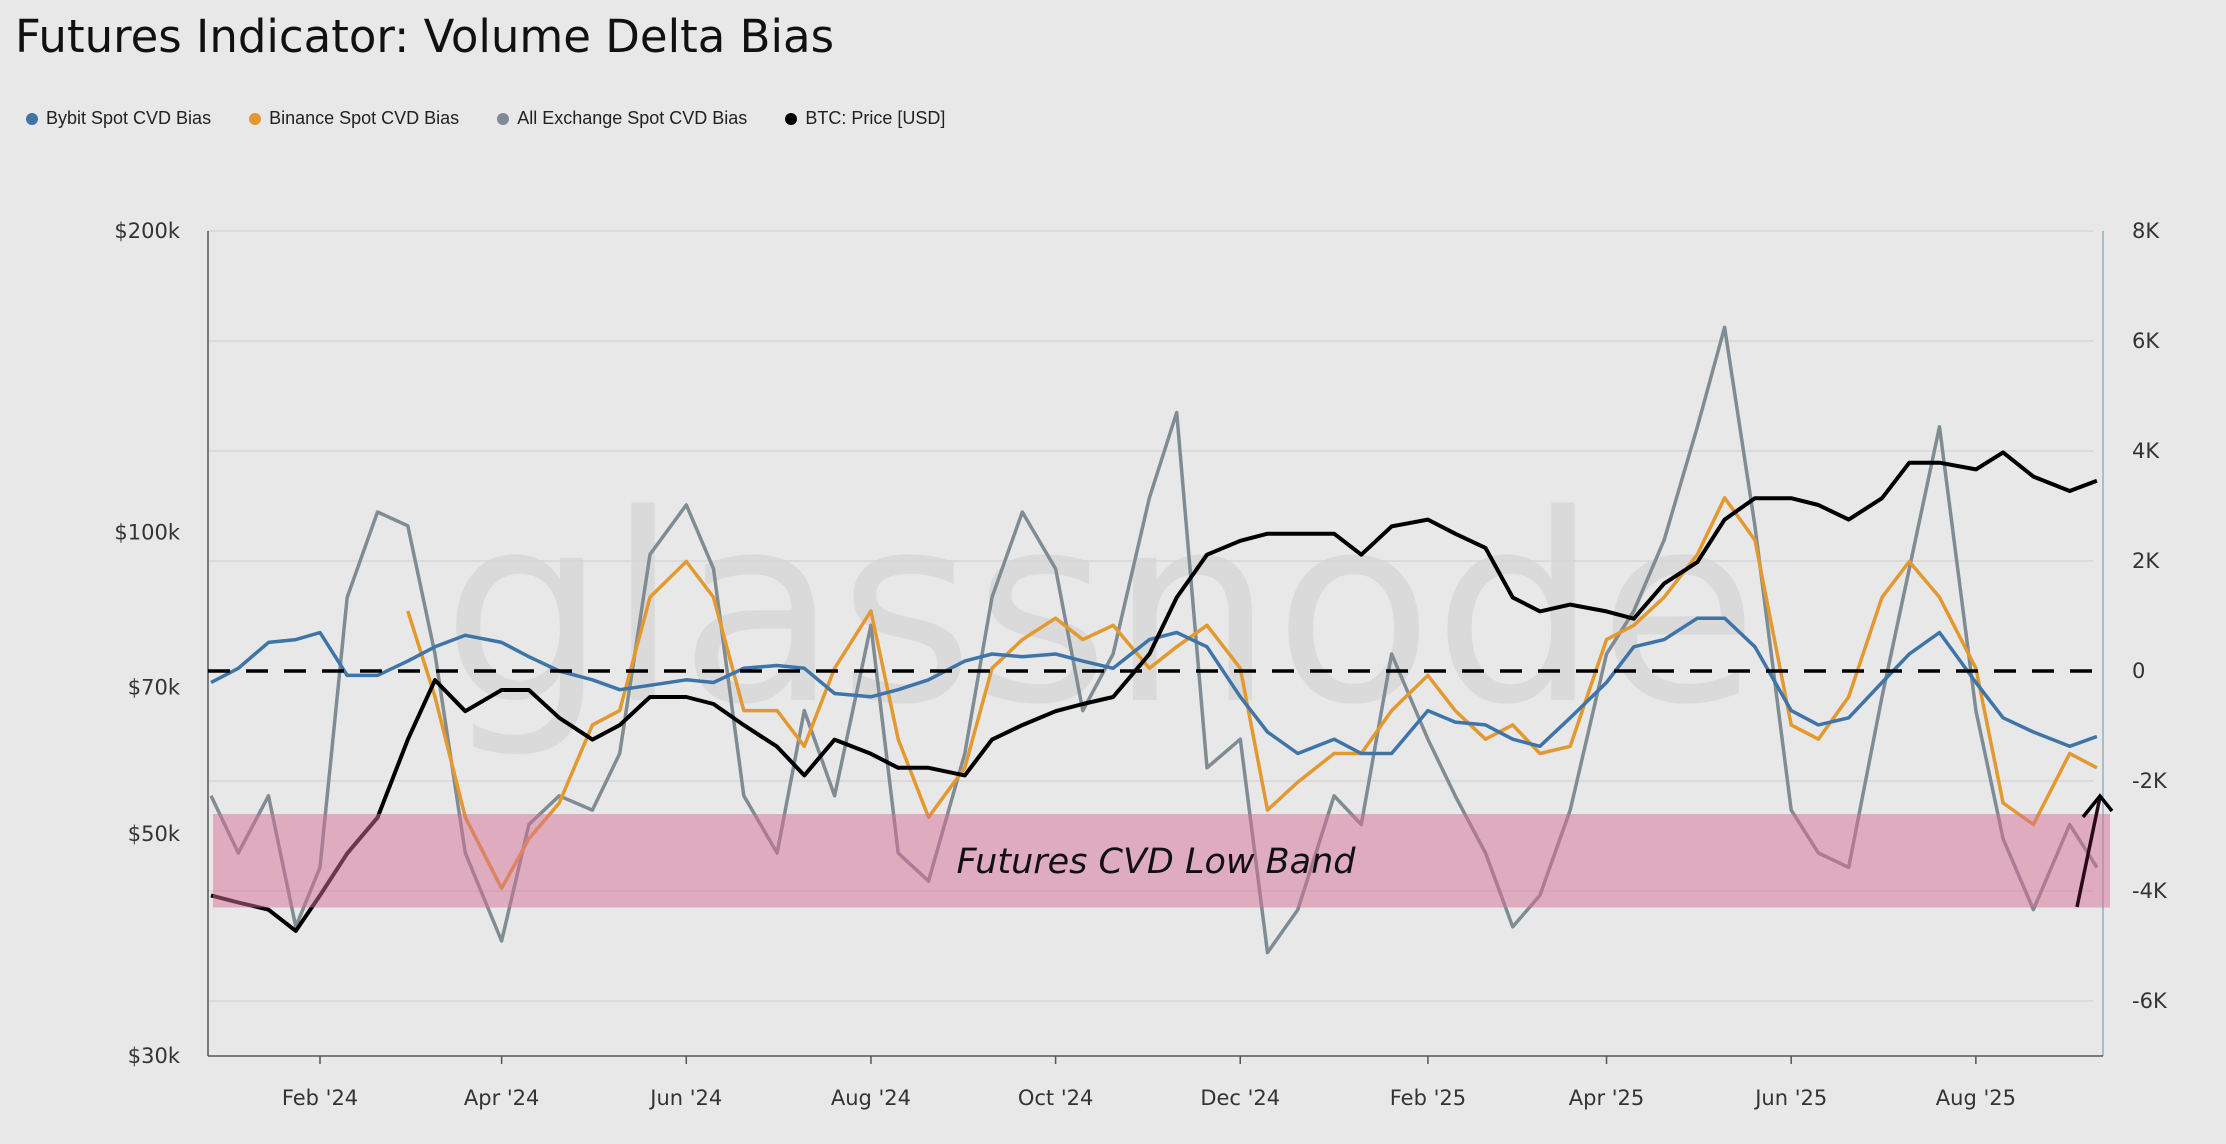 Image resolution: width=2226 pixels, height=1144 pixels. What do you see at coordinates (503, 118) in the screenshot?
I see `all-exchange-dot-icon` at bounding box center [503, 118].